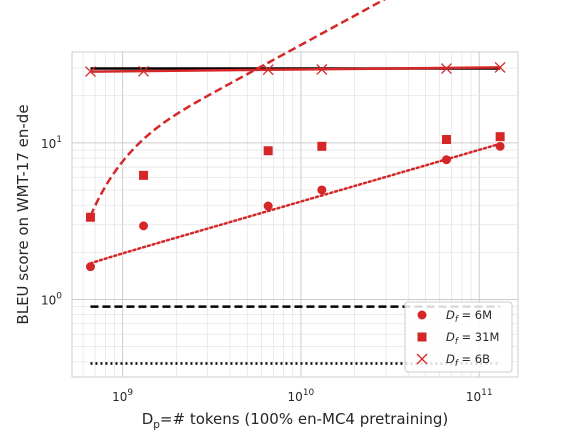  I want to click on legend: Df = 6M Df = 31M Df = 6B, so click(458, 337).